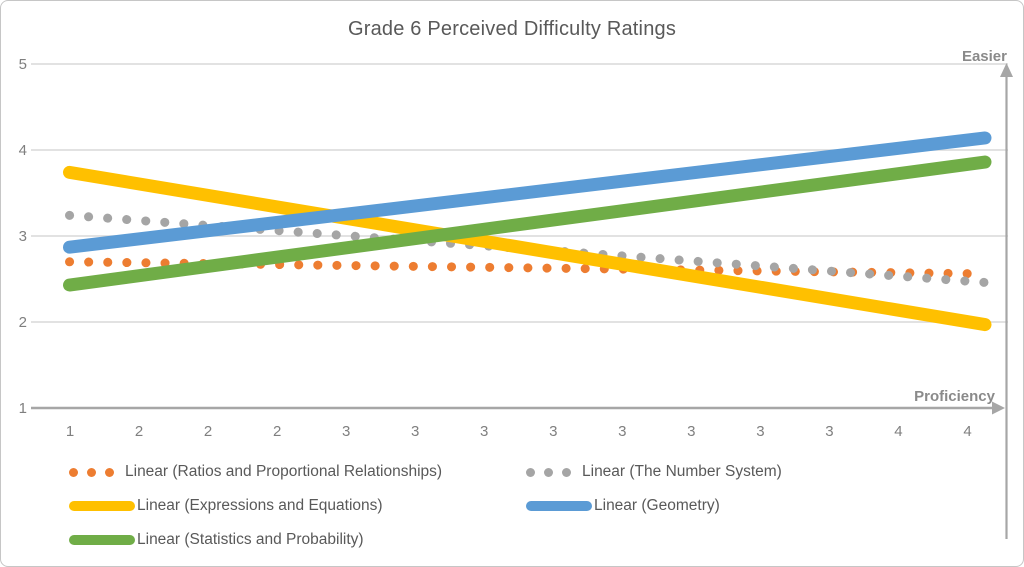 The height and width of the screenshot is (567, 1024). I want to click on y-arrow-arrowhead, so click(1006, 70).